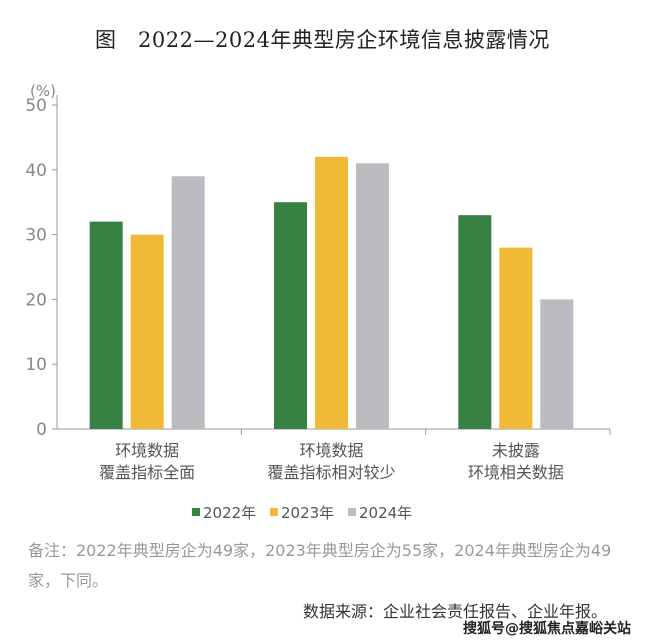 The width and height of the screenshot is (645, 641). Describe the element at coordinates (36, 300) in the screenshot. I see `y-tick-label: 20` at that location.